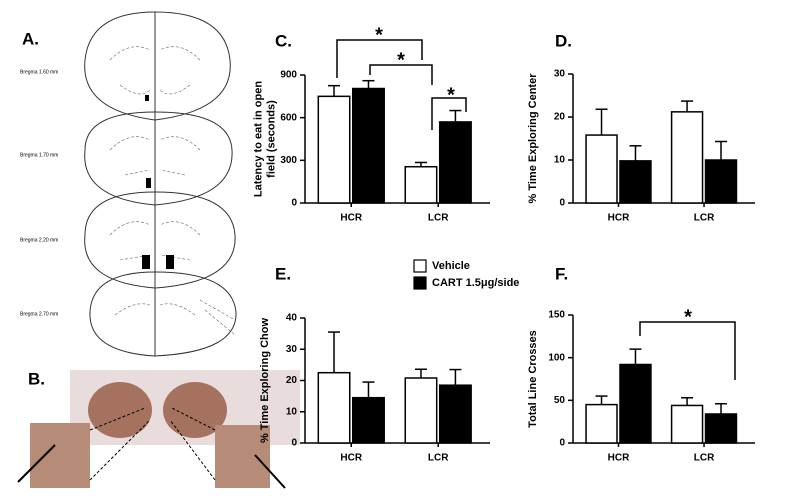 The width and height of the screenshot is (799, 498). I want to click on y-tick-label: 50, so click(560, 400).